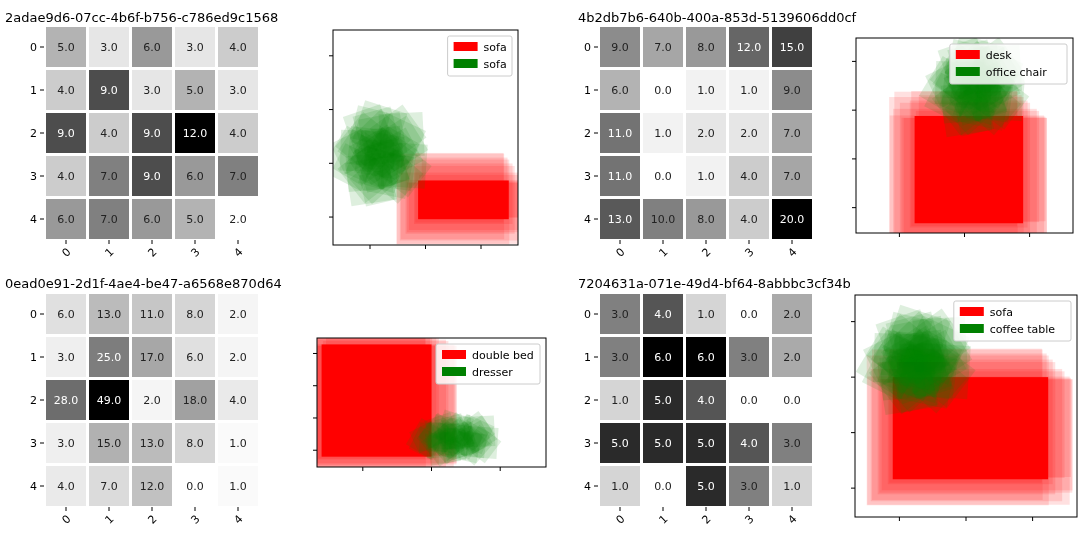 This screenshot has height=534, width=1081. Describe the element at coordinates (109, 357) in the screenshot. I see `data-label: 25.0` at that location.